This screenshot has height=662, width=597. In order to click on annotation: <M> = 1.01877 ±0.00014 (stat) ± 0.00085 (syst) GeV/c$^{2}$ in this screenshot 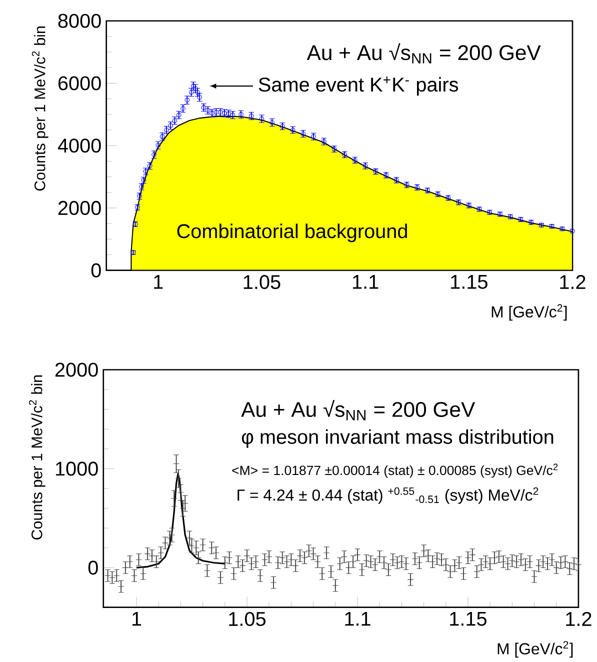, I will do `click(395, 471)`.